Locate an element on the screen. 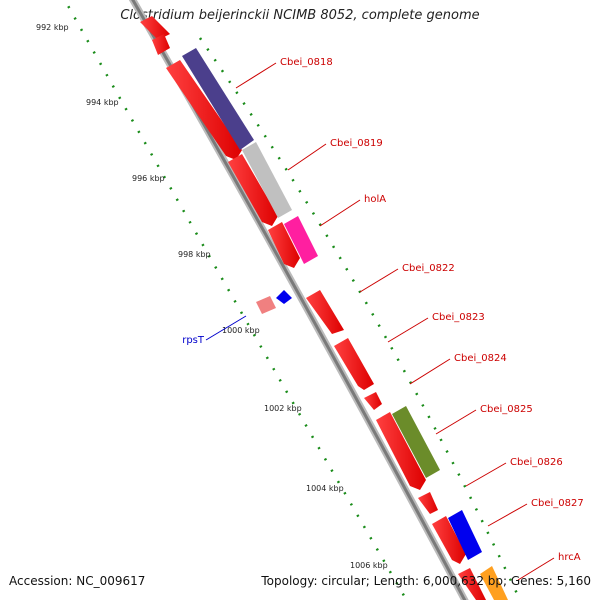  gene-label: holA is located at coordinates (375, 199).